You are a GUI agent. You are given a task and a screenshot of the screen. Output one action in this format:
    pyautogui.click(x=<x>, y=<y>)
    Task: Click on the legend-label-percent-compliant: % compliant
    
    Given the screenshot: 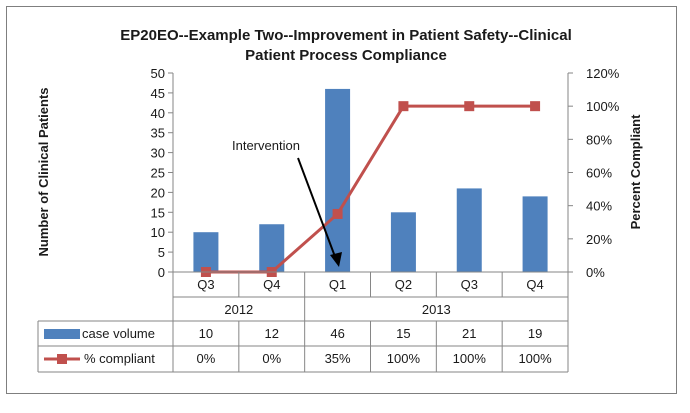 What is the action you would take?
    pyautogui.click(x=119, y=358)
    